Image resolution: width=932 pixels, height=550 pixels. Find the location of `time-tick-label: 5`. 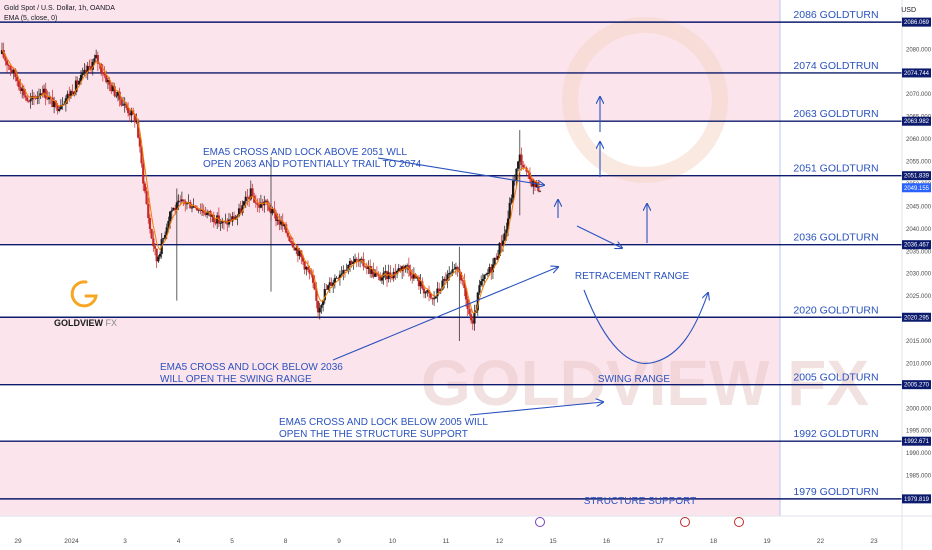

time-tick-label: 5 is located at coordinates (232, 541).